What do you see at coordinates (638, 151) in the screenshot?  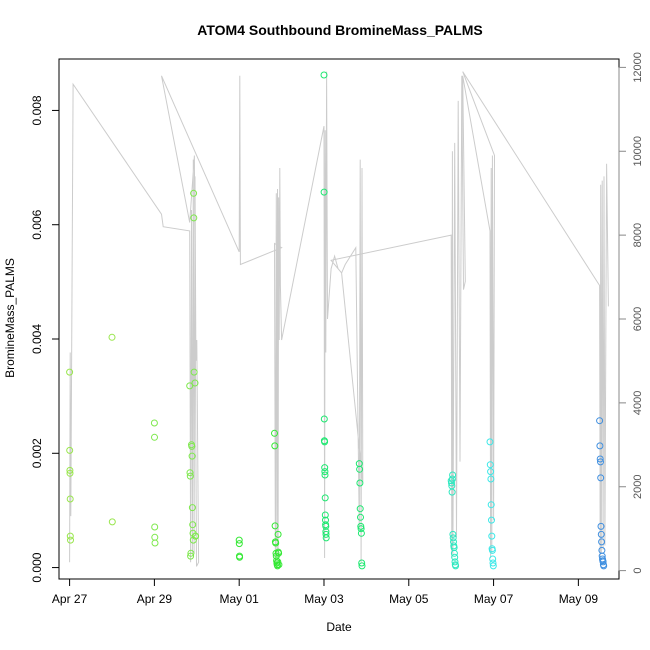 I see `right-tick-label: 10000` at bounding box center [638, 151].